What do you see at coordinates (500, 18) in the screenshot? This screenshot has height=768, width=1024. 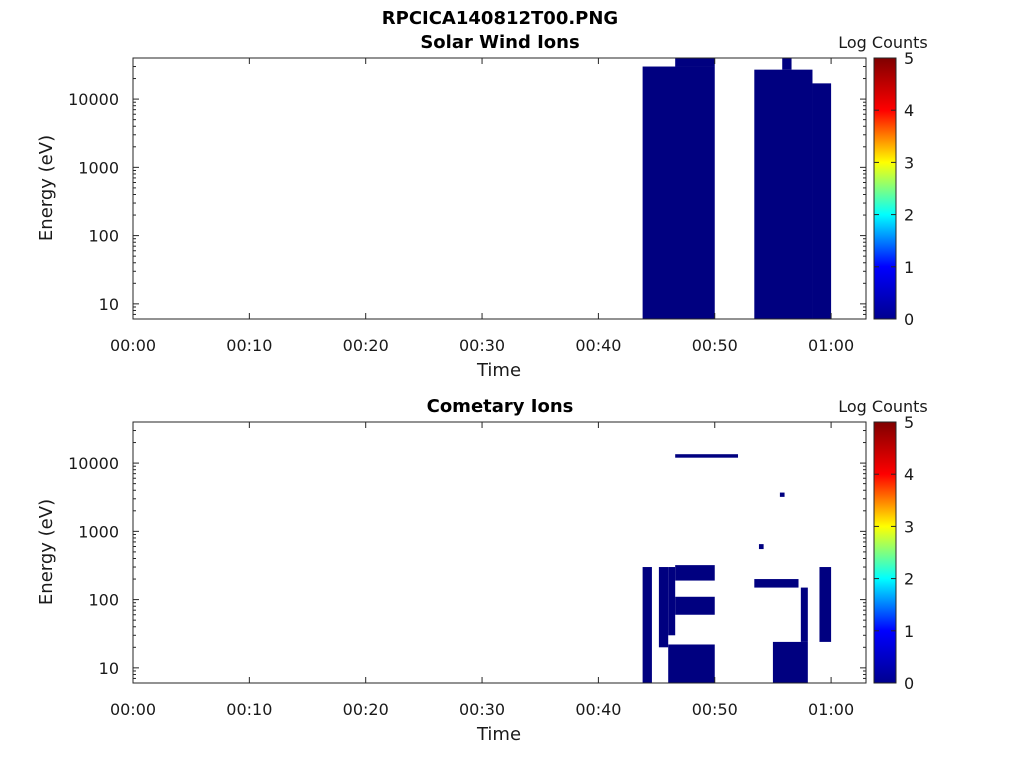 I see `figure-title: RPCICA140812T00.PNG` at bounding box center [500, 18].